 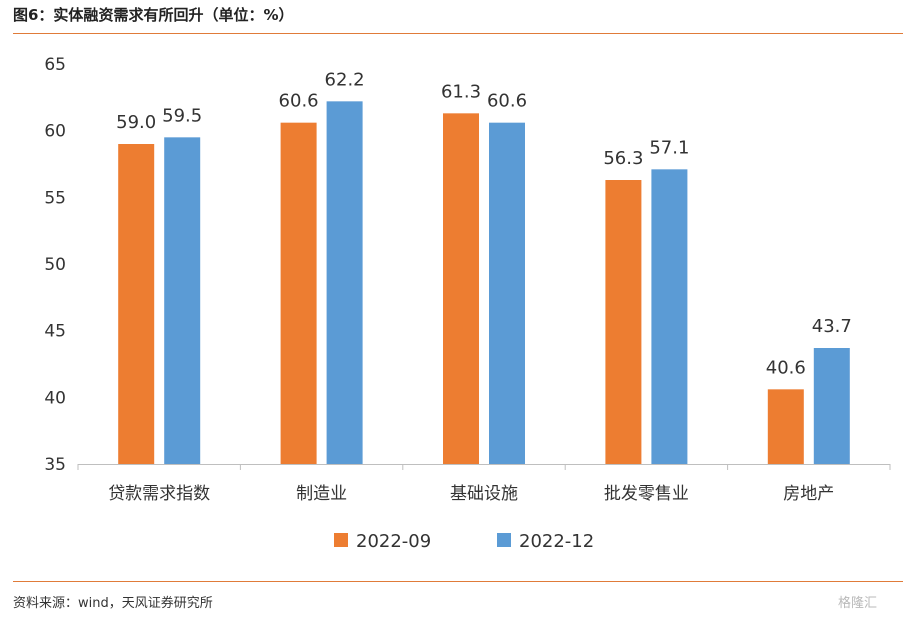 I want to click on y-tick-label: 40, so click(x=55, y=398).